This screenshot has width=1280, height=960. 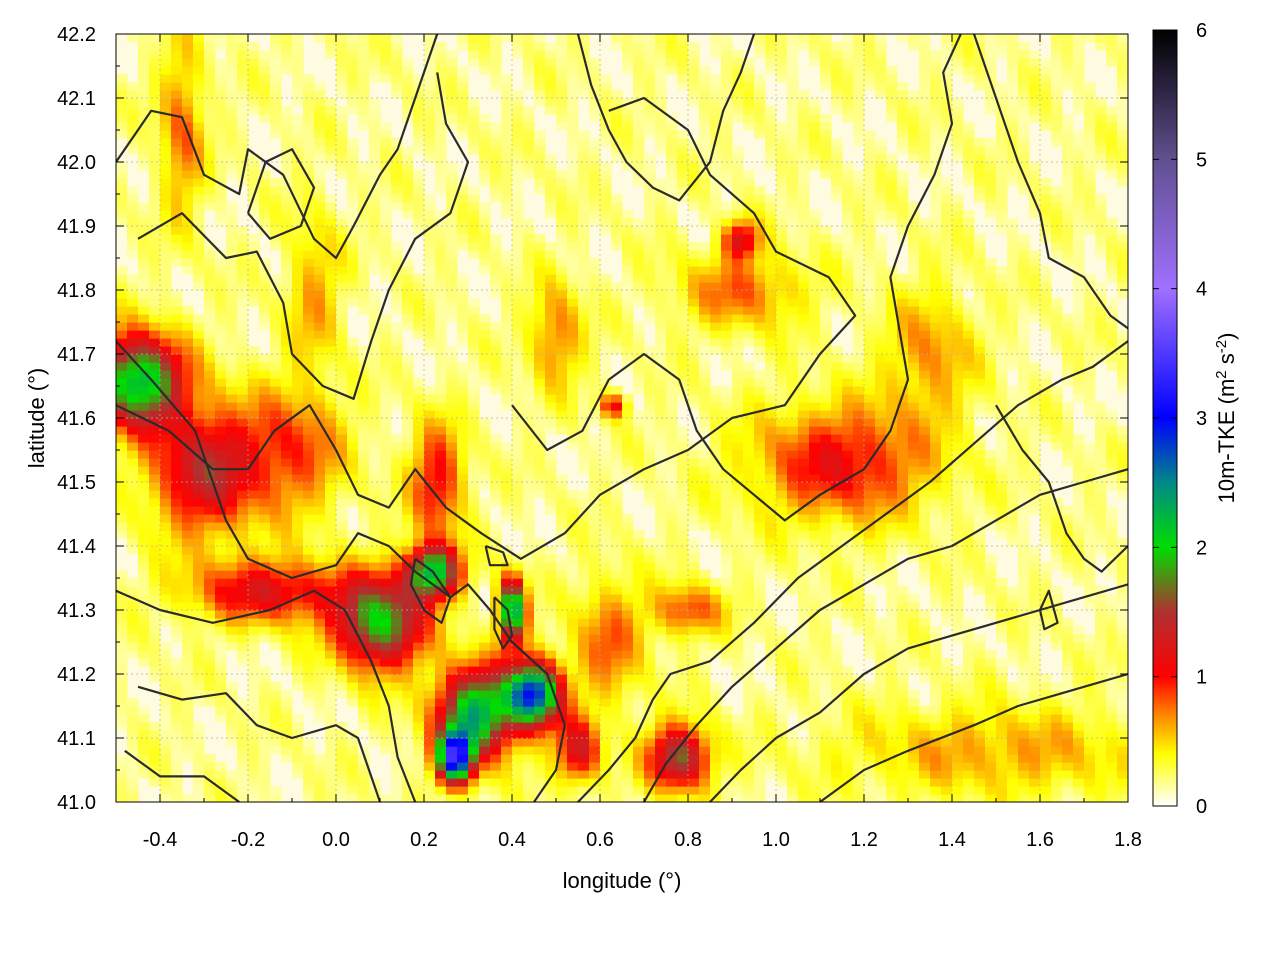 What do you see at coordinates (76, 739) in the screenshot?
I see `y-tick-label: 41.1` at bounding box center [76, 739].